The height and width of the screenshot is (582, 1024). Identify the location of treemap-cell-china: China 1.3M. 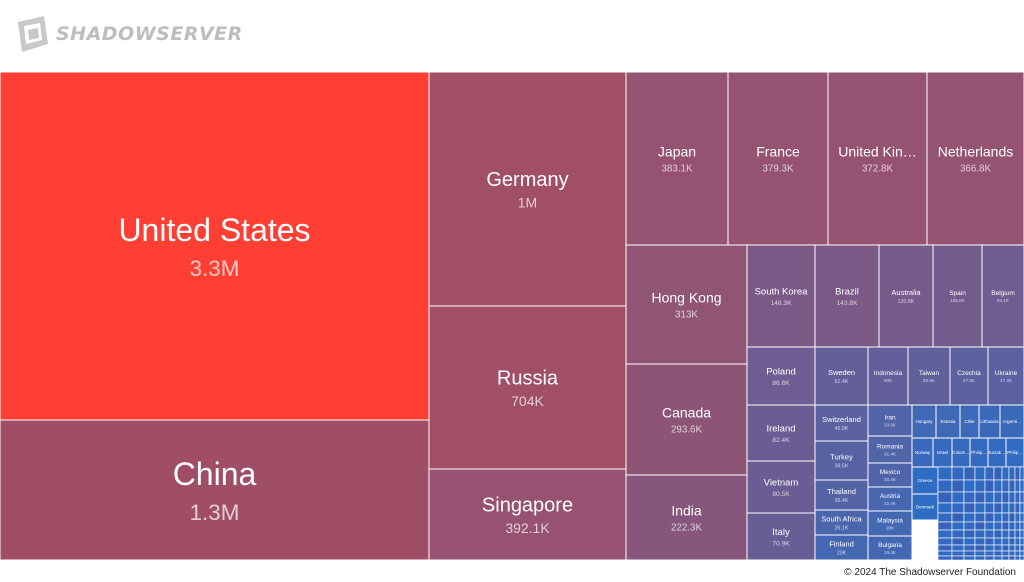
(215, 489).